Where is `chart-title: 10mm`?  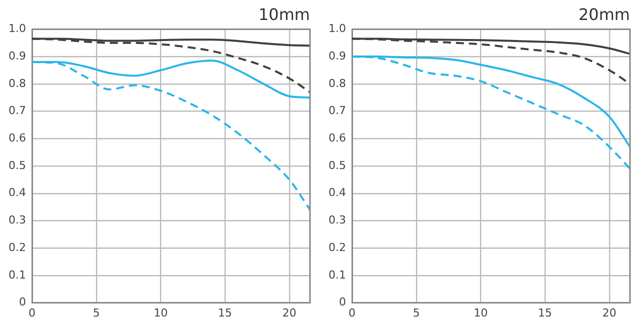
chart-title: 10mm is located at coordinates (284, 14).